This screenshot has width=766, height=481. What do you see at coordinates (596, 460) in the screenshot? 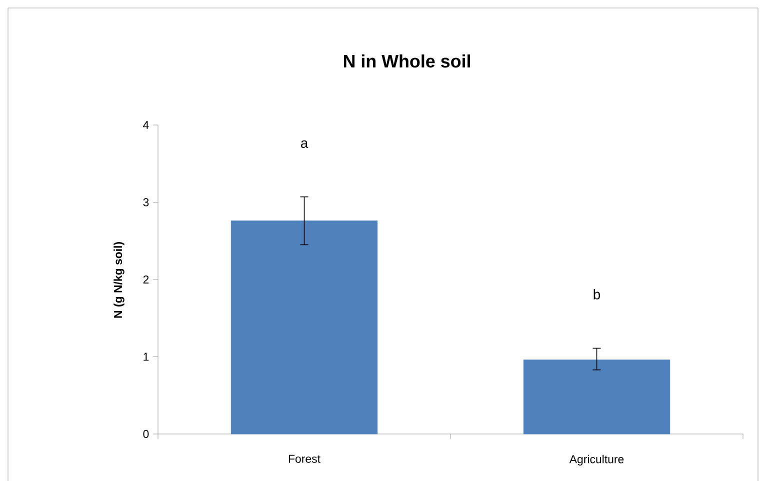
I see `x-tick-label: Agriculture` at bounding box center [596, 460].